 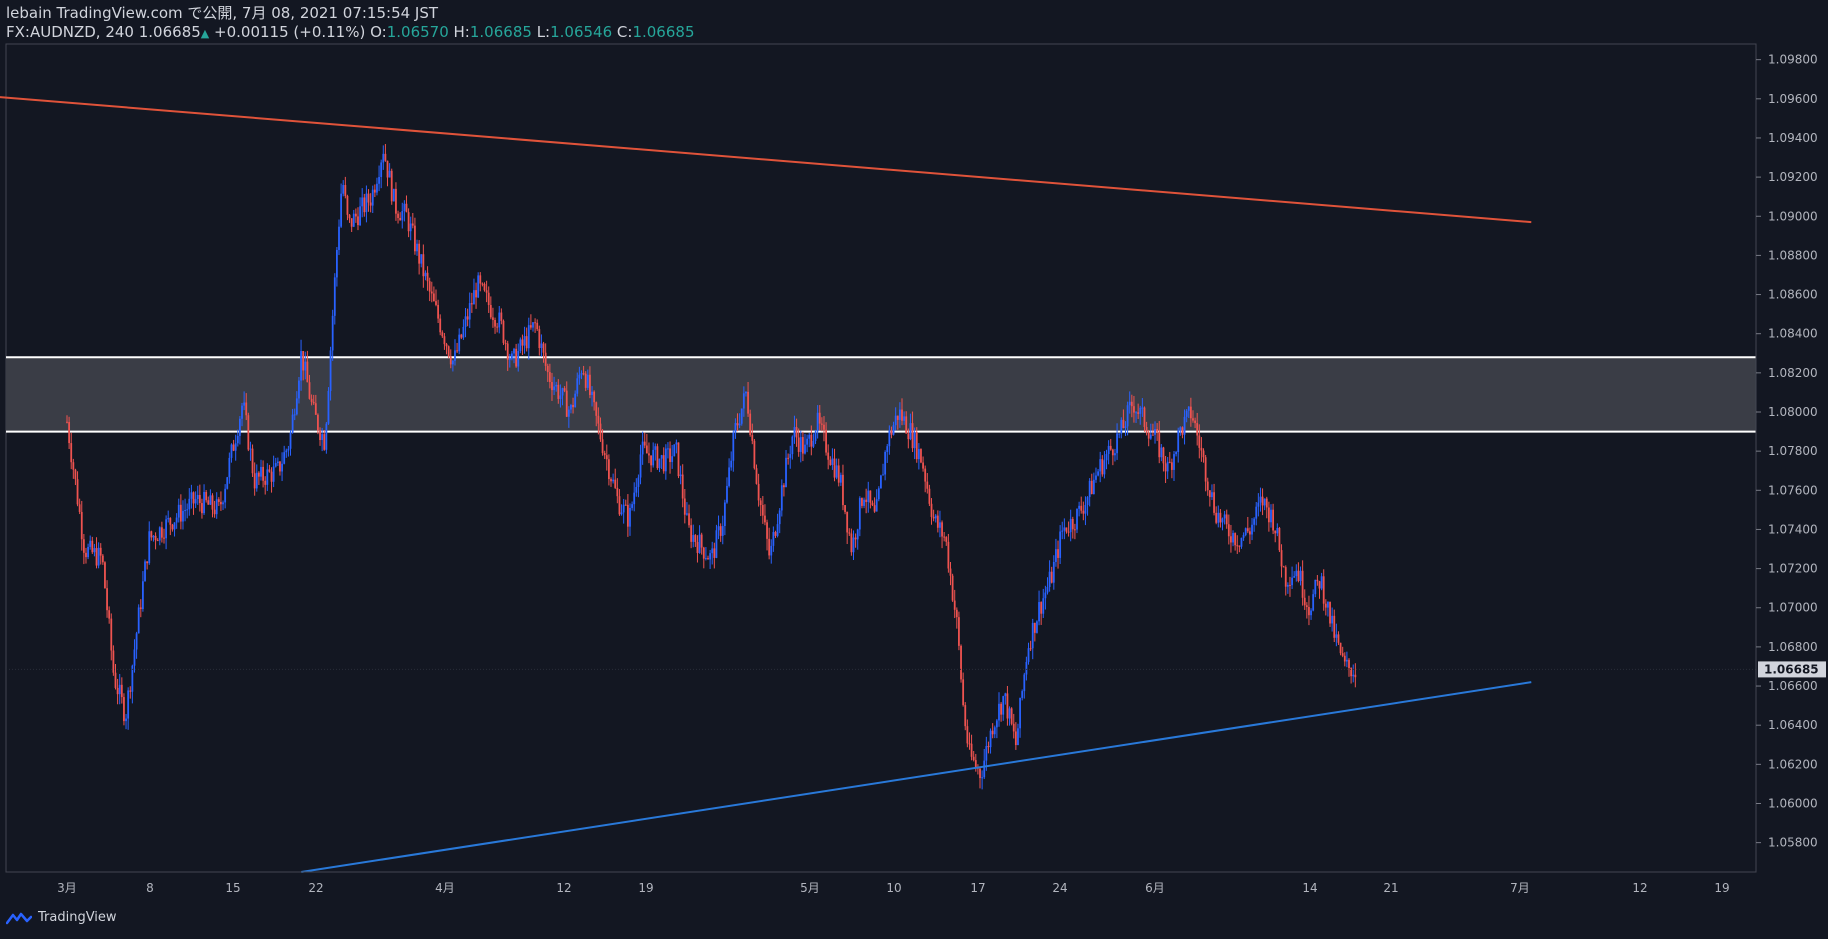 I want to click on y-tick-label: 1.07000, so click(x=1793, y=608).